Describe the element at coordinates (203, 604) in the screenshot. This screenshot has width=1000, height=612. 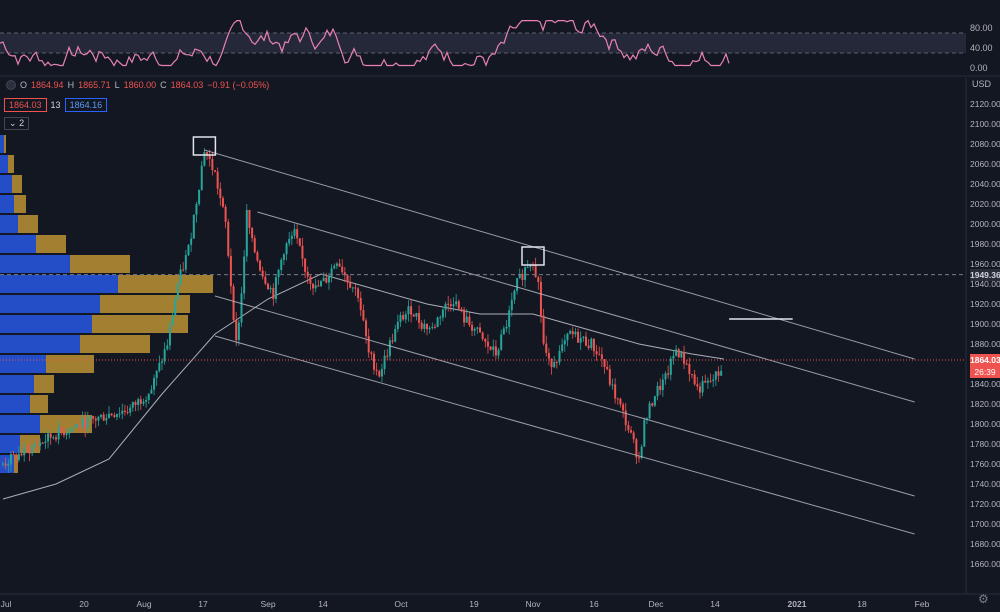
I see `x-tick-label: 17` at that location.